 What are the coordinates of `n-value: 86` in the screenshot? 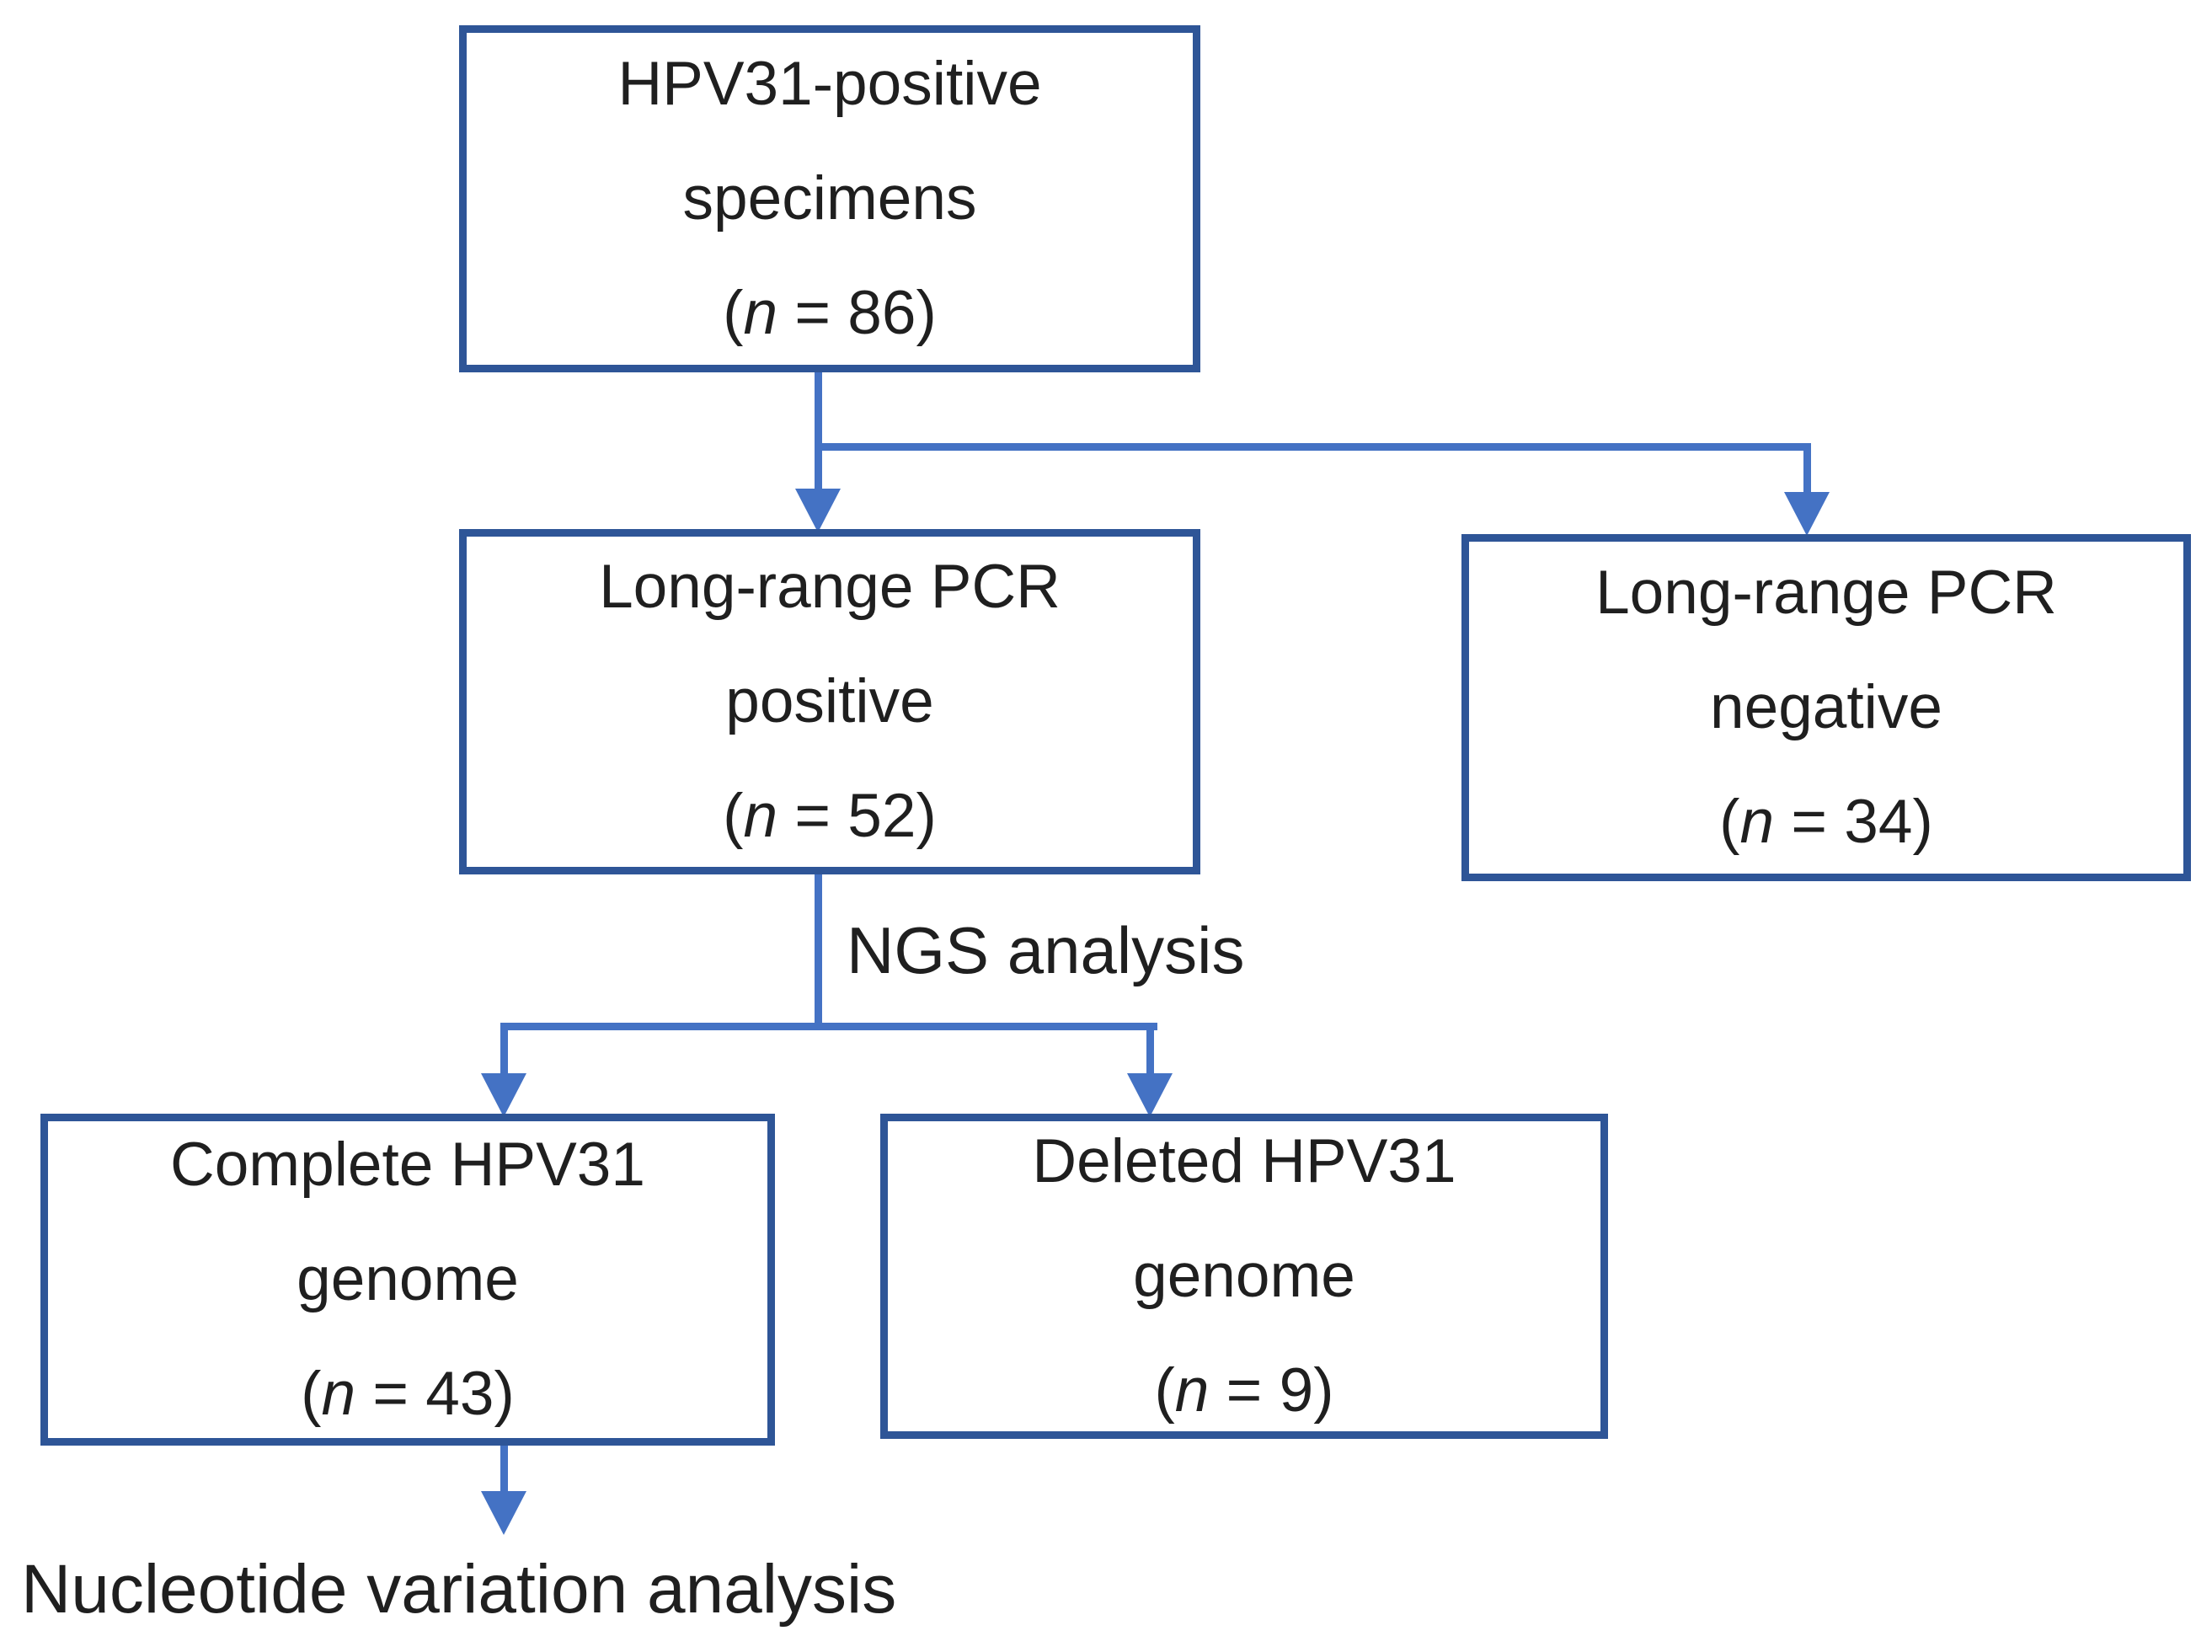 It's located at (882, 313).